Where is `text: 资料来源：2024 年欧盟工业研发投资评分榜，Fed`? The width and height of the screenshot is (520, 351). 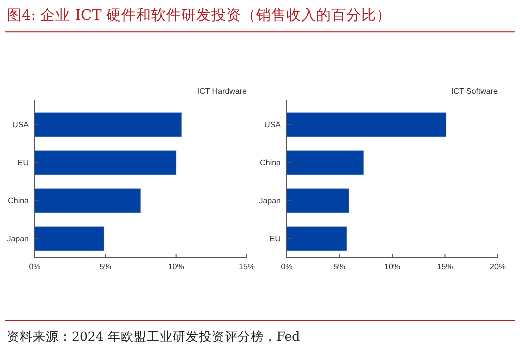 text: 资料来源：2024 年欧盟工业研发投资评分榜，Fed is located at coordinates (153, 336).